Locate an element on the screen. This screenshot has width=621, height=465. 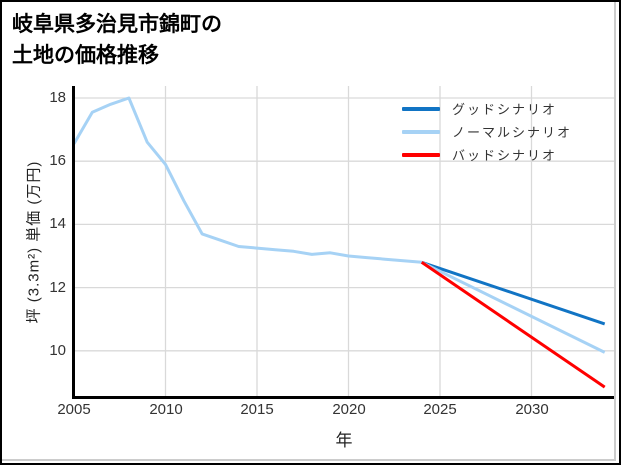
x-tick-label: 2015 is located at coordinates (257, 409).